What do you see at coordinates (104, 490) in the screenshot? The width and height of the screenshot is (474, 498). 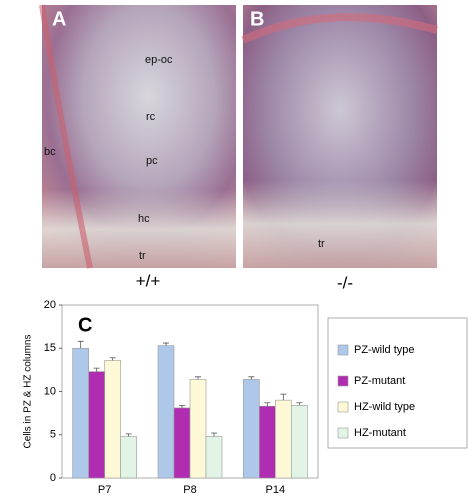 I see `x-tick-label: P7` at bounding box center [104, 490].